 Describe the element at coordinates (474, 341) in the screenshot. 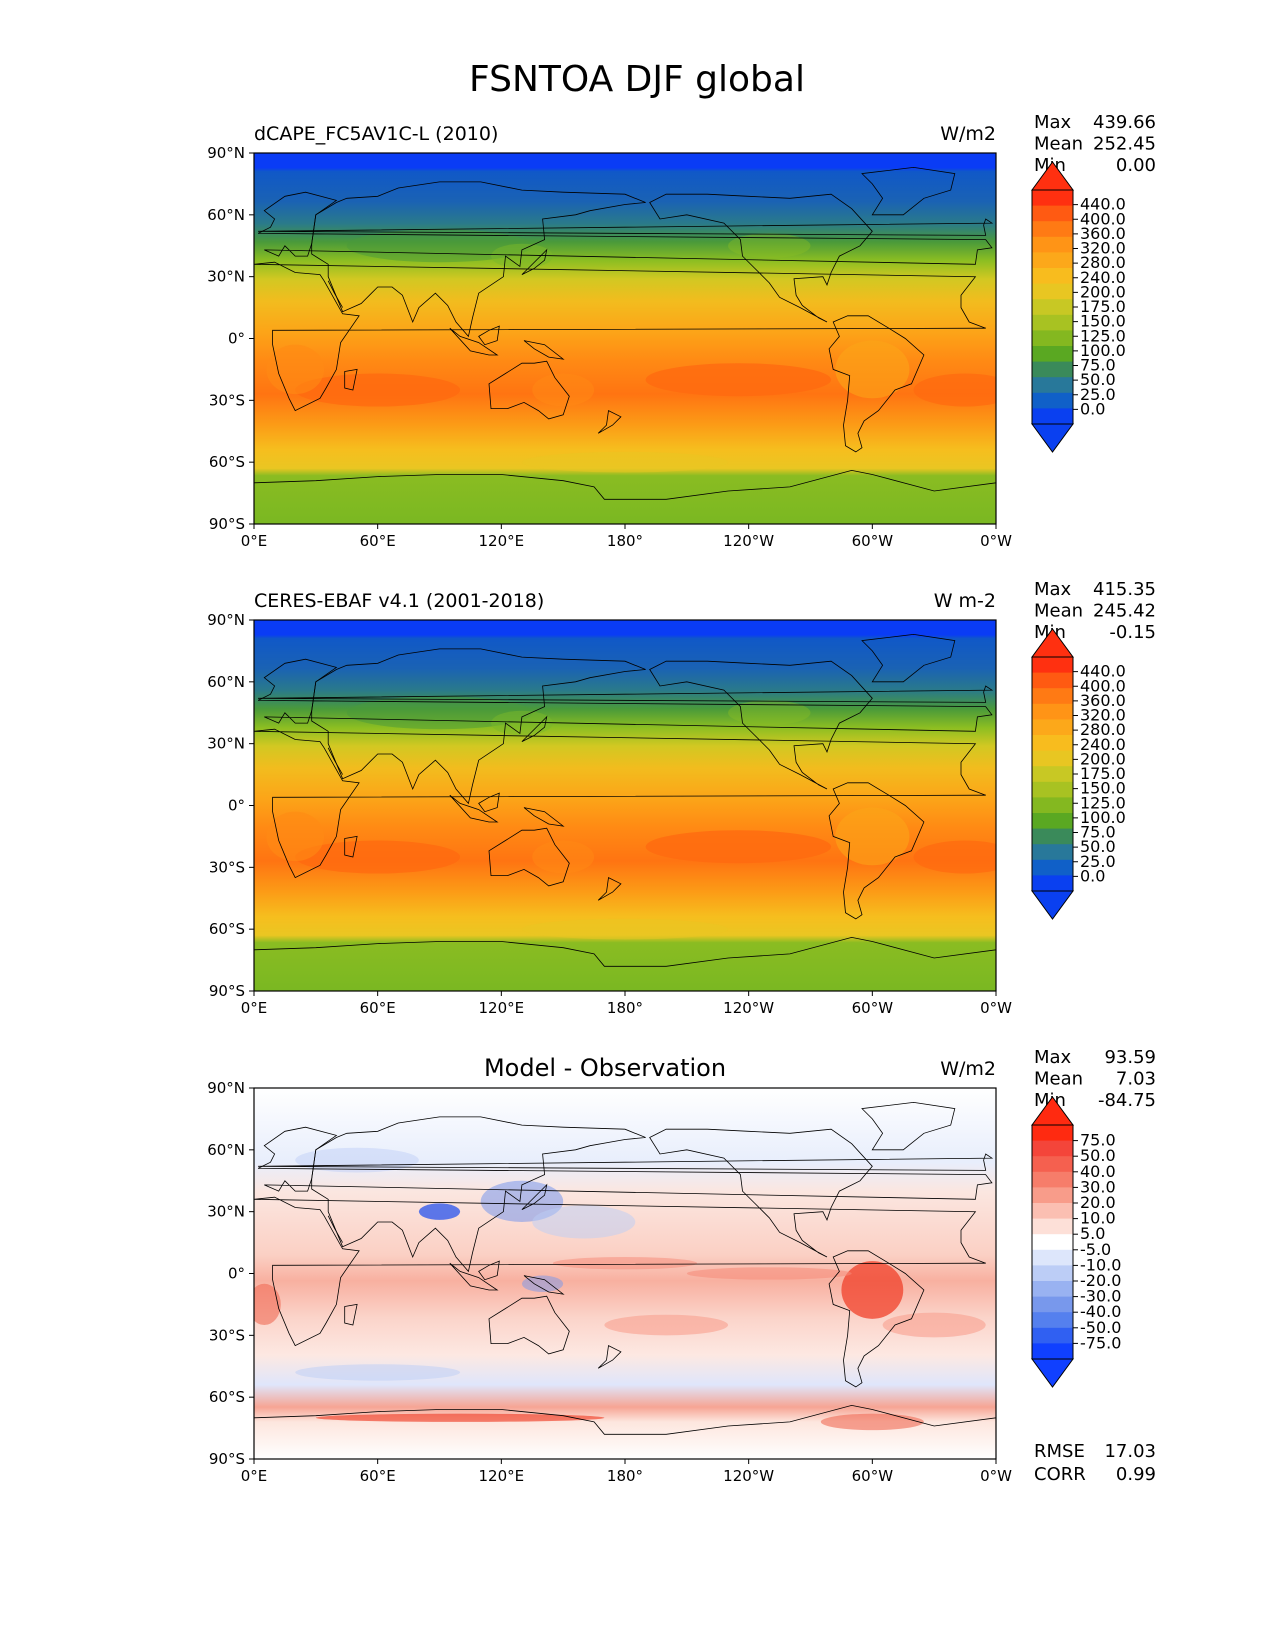

I see `coastline-indonesia` at that location.